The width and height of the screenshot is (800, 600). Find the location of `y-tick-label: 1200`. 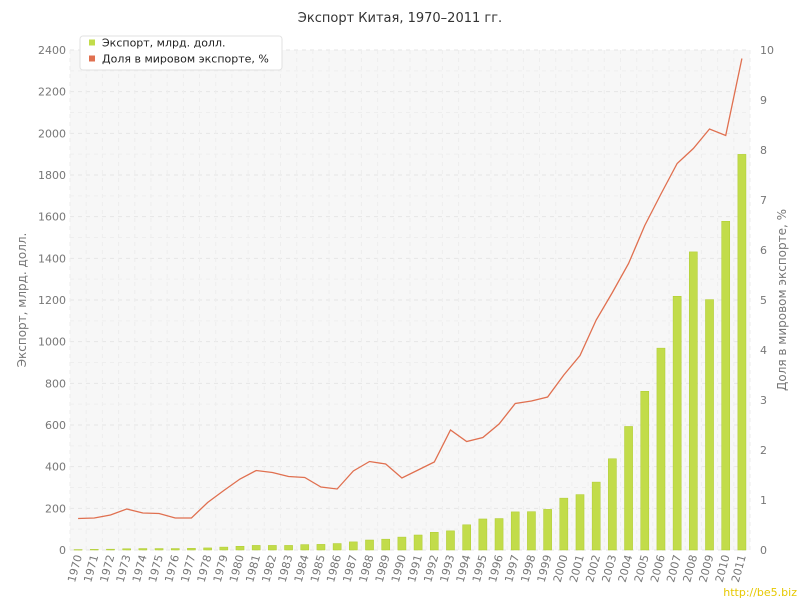

y-tick-label: 1200 is located at coordinates (52, 300).